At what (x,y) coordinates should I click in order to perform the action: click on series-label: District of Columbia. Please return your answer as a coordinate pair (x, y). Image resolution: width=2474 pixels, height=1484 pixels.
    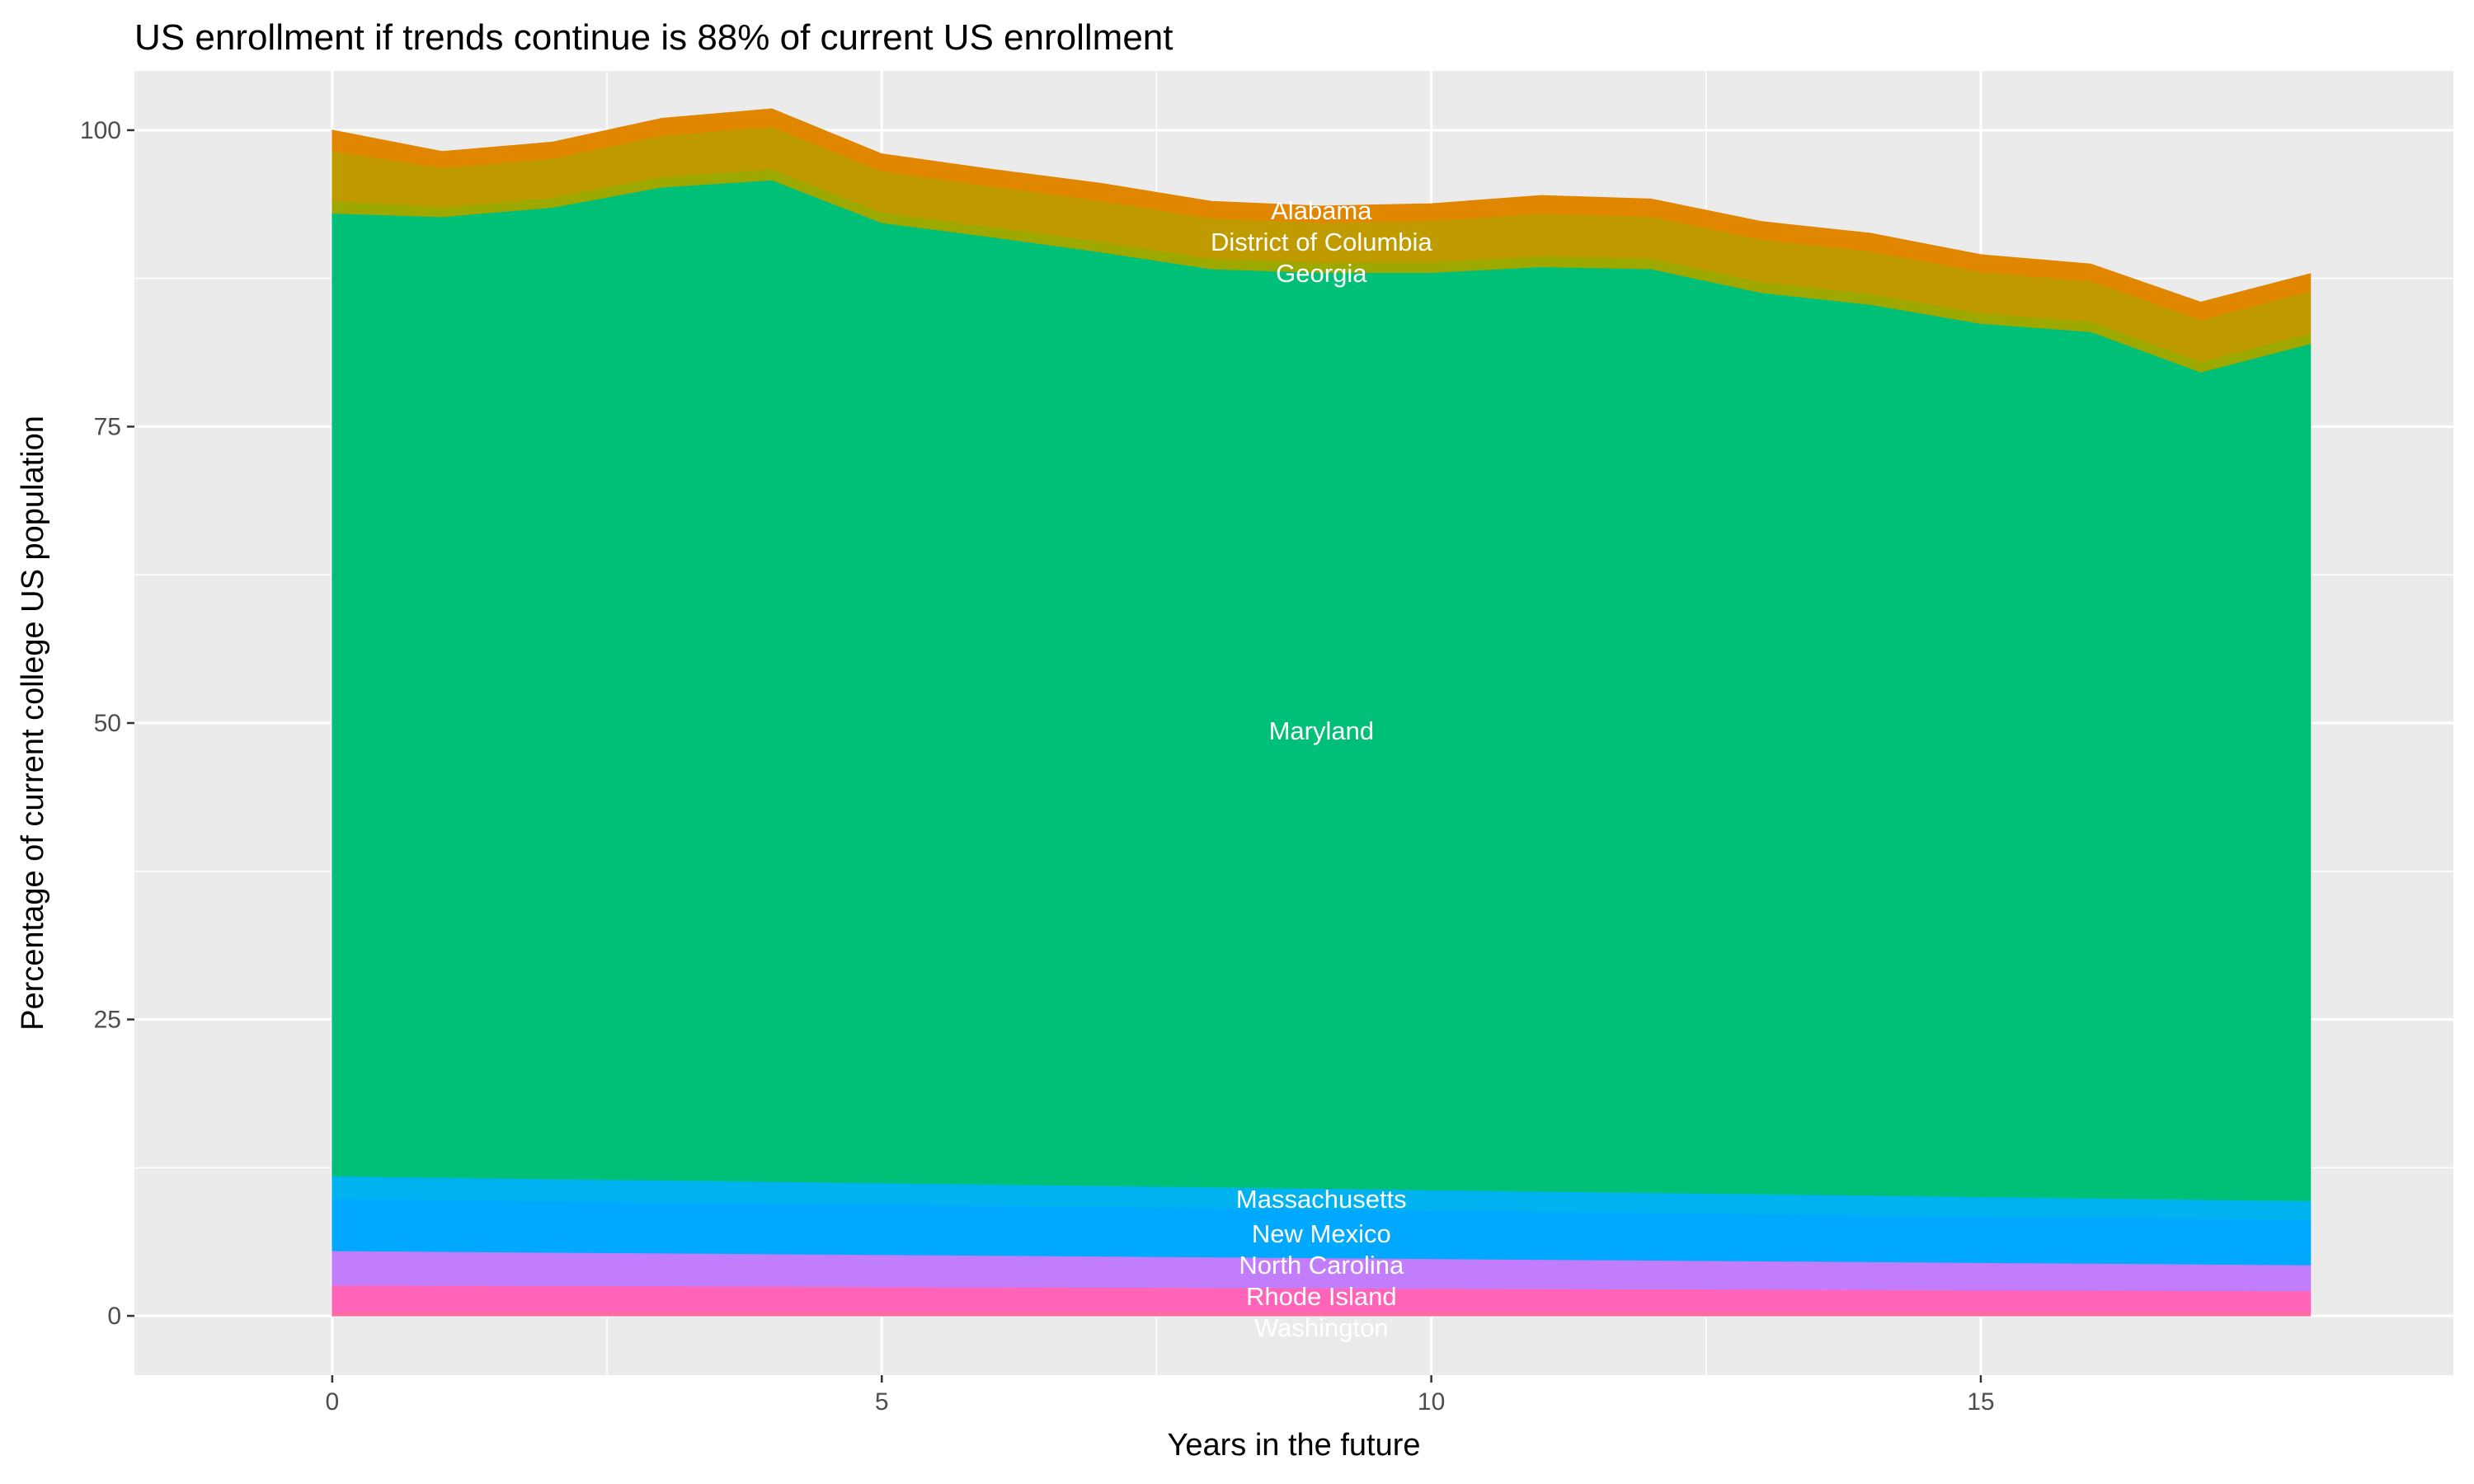
    Looking at the image, I should click on (1321, 242).